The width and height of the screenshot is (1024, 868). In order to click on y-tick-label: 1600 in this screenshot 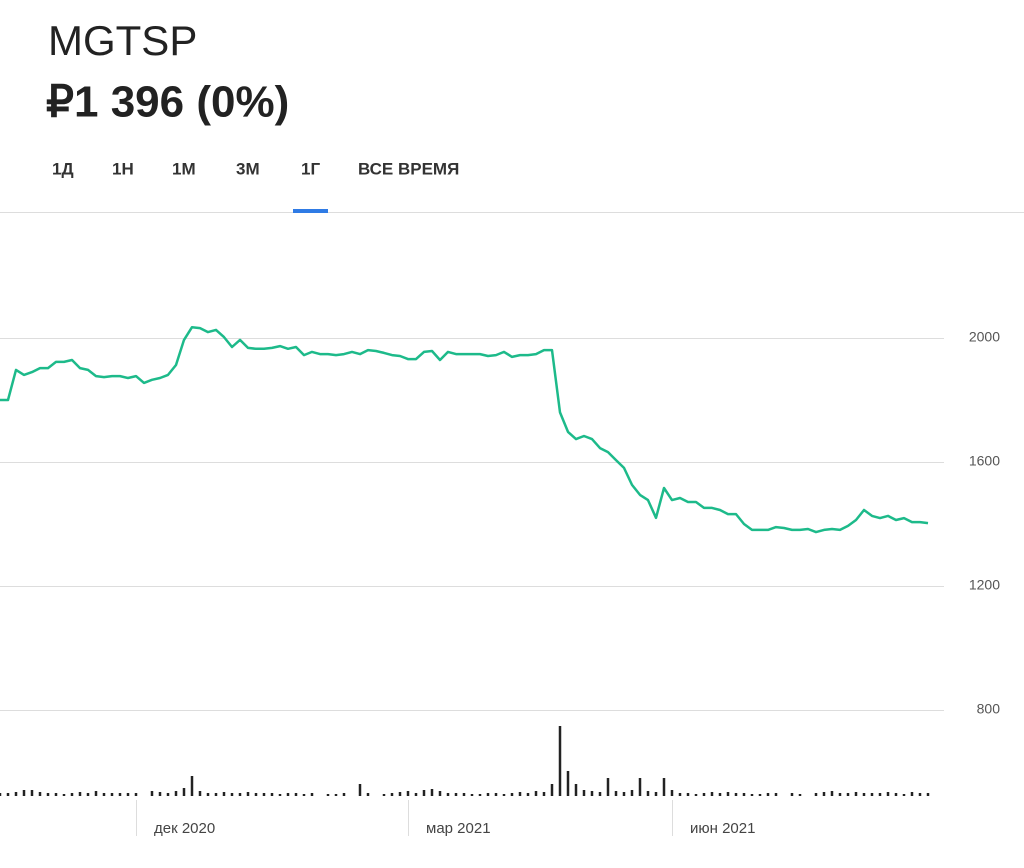, I will do `click(984, 461)`.